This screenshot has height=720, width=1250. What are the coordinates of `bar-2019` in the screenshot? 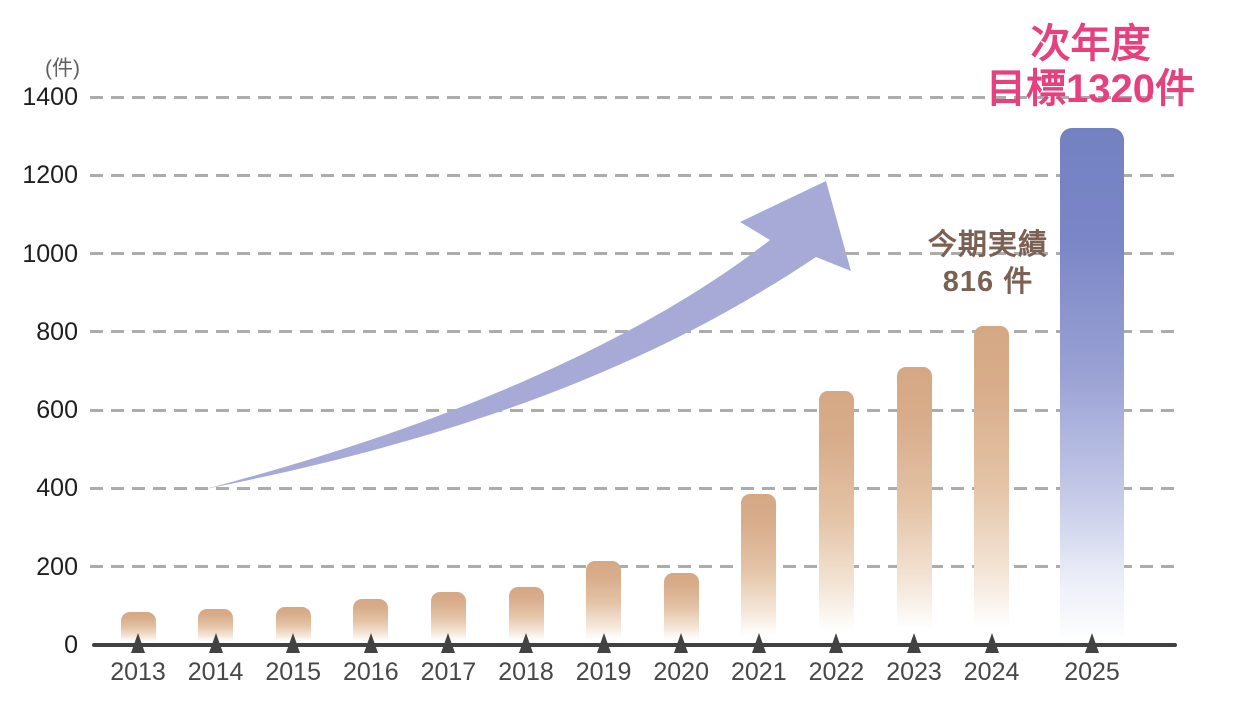 It's located at (604, 601).